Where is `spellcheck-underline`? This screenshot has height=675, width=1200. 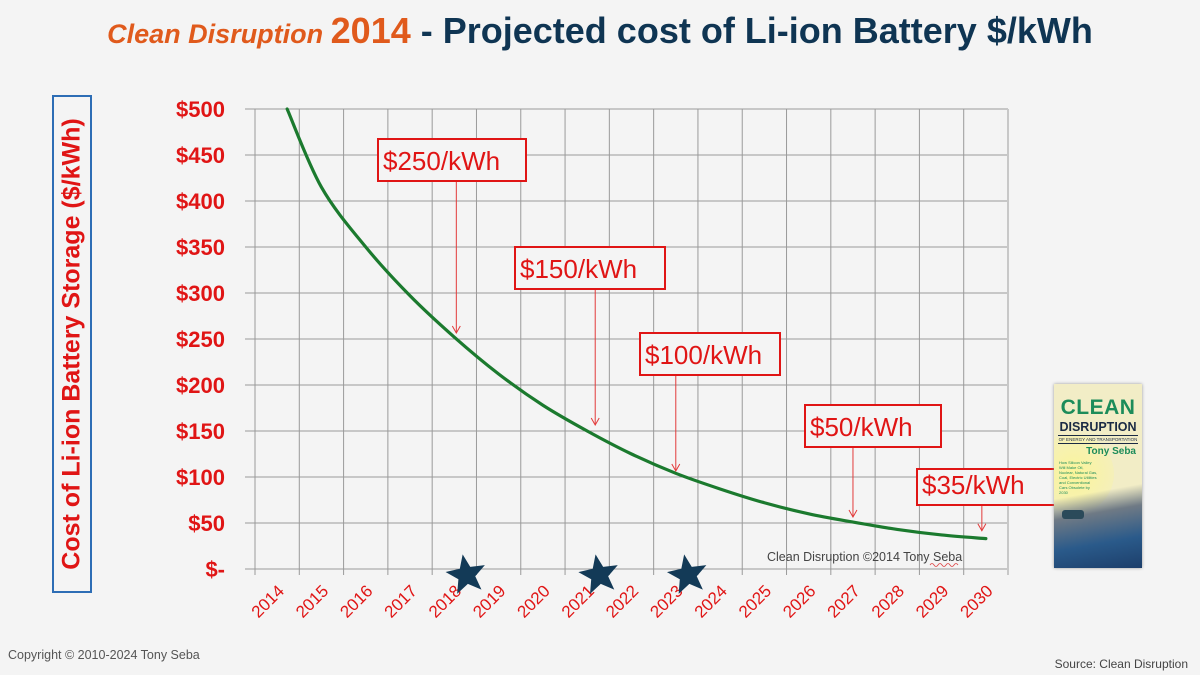
spellcheck-underline is located at coordinates (944, 565).